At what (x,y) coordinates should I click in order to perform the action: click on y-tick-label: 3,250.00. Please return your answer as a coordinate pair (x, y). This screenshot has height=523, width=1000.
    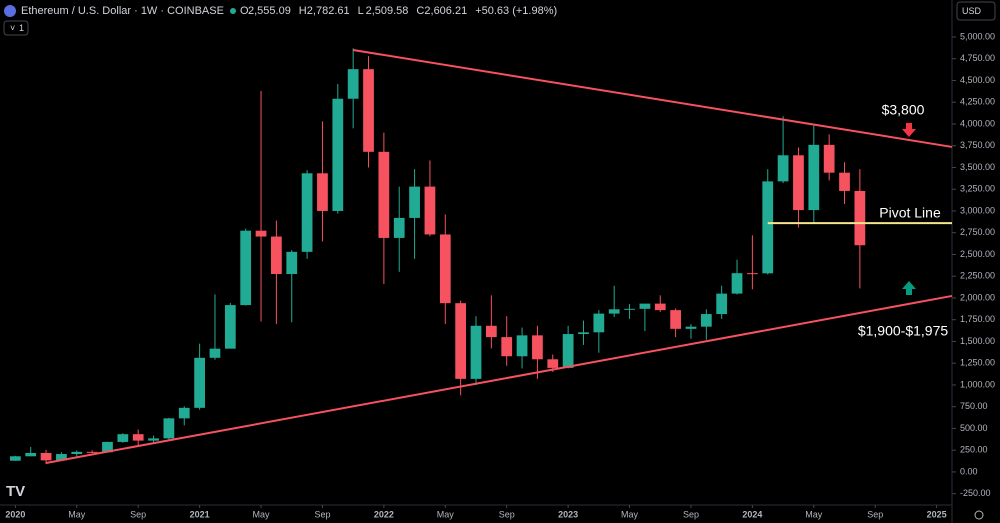
    Looking at the image, I should click on (977, 189).